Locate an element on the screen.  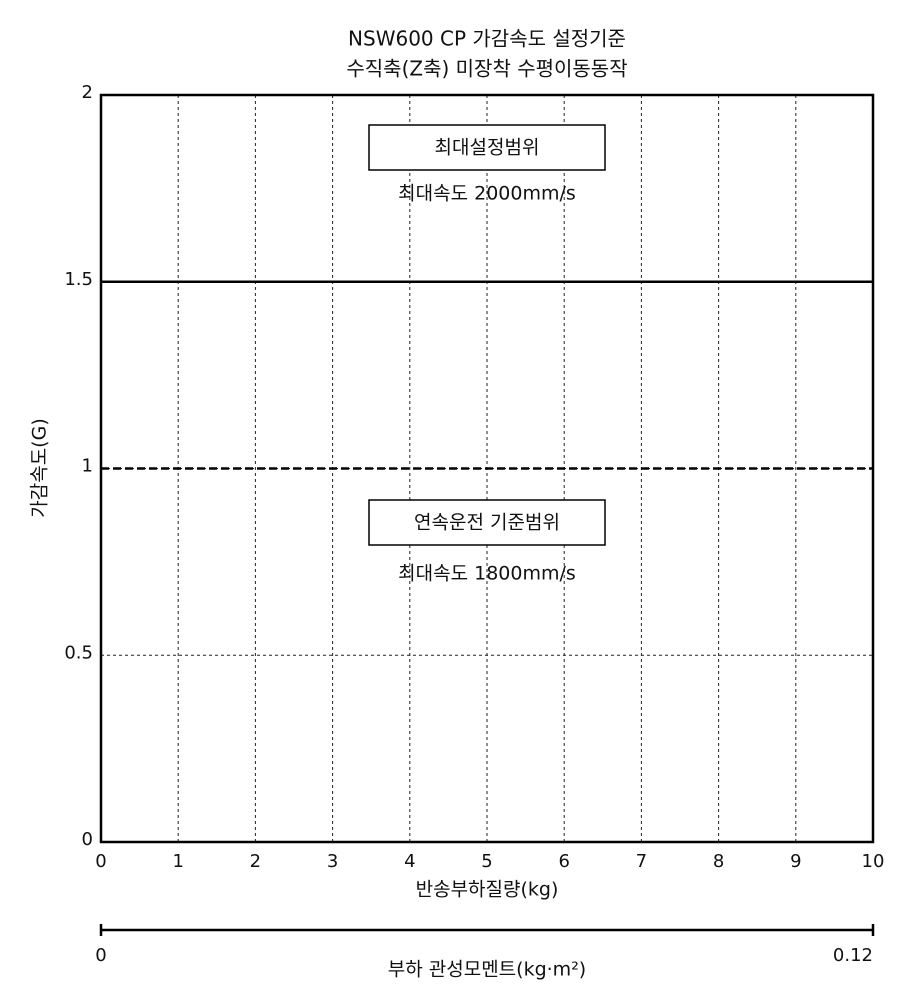
annotation: 최대설정범위 is located at coordinates (487, 148).